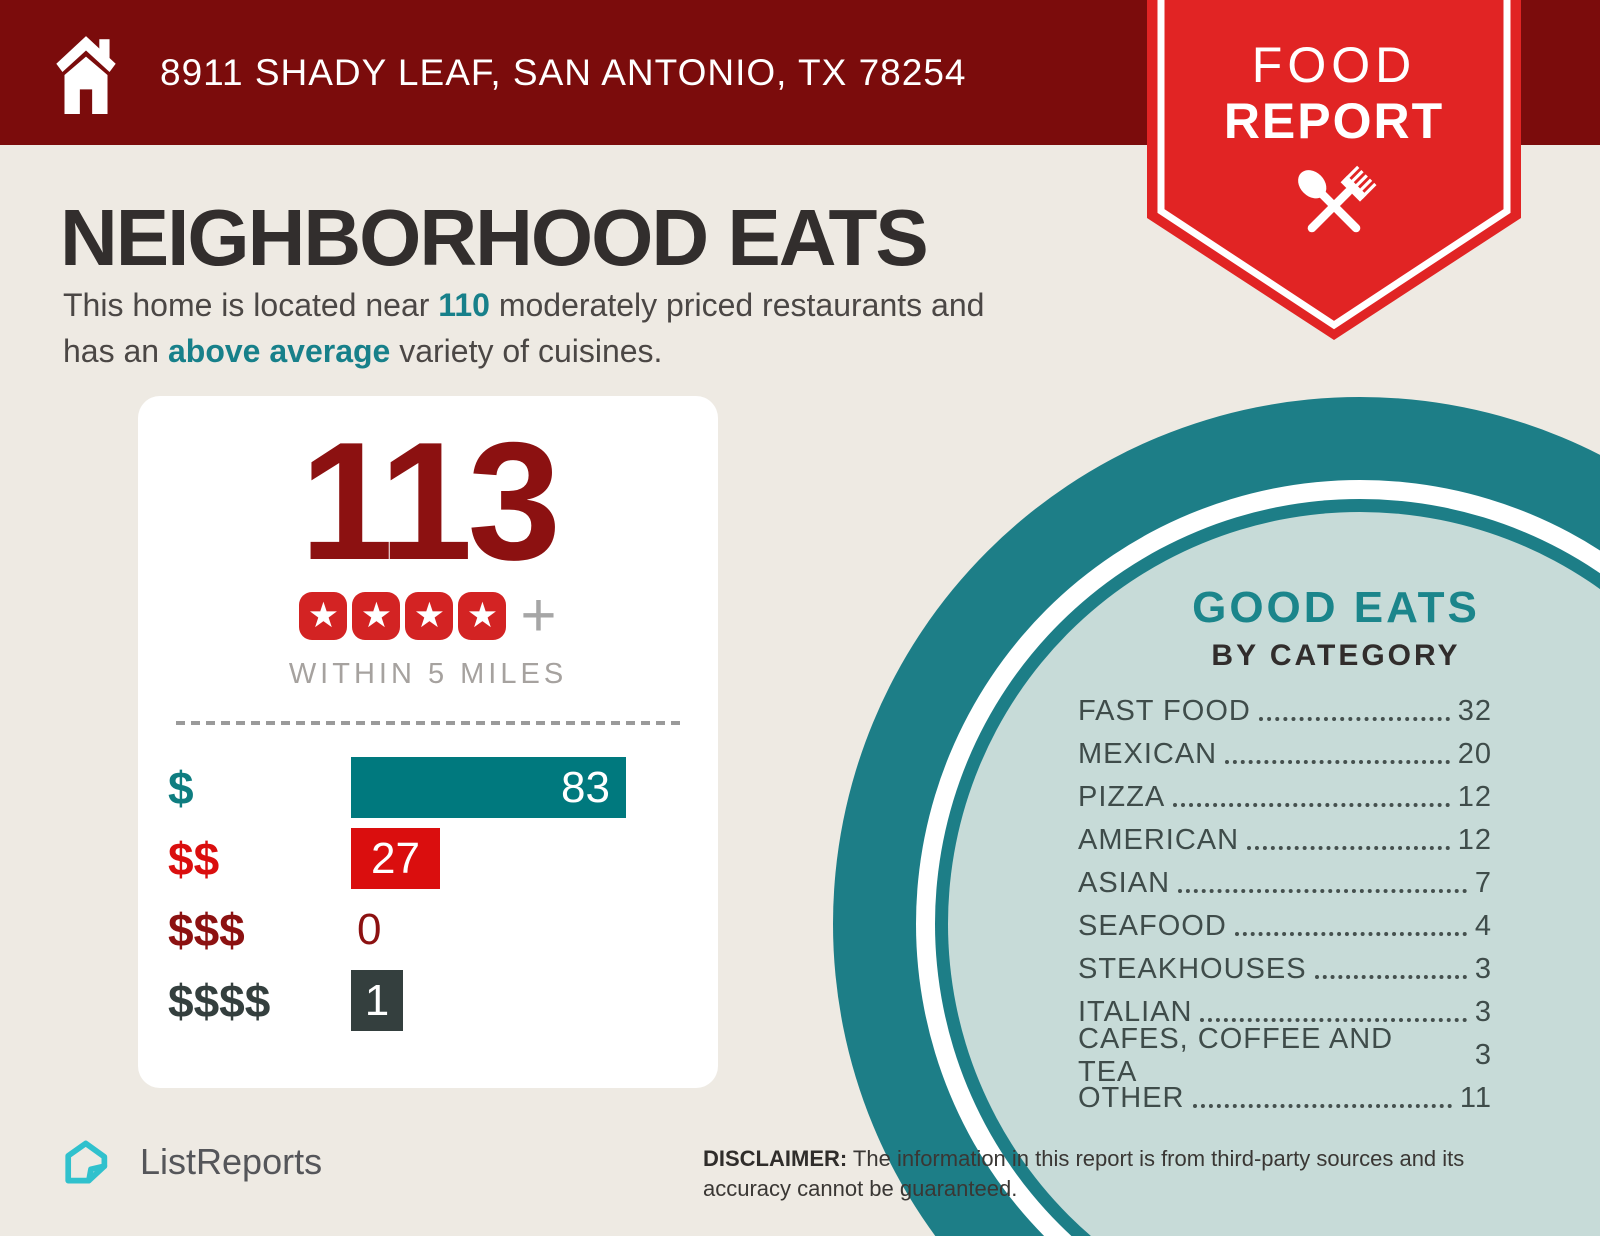  Describe the element at coordinates (585, 787) in the screenshot. I see `bar-value: 83` at that location.